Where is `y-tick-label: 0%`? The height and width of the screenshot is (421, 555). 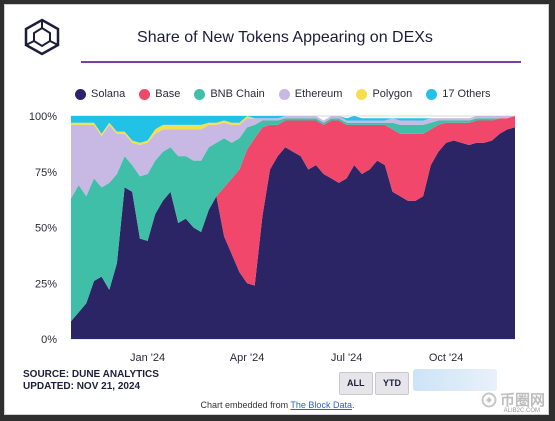 y-tick-label: 0% is located at coordinates (49, 340).